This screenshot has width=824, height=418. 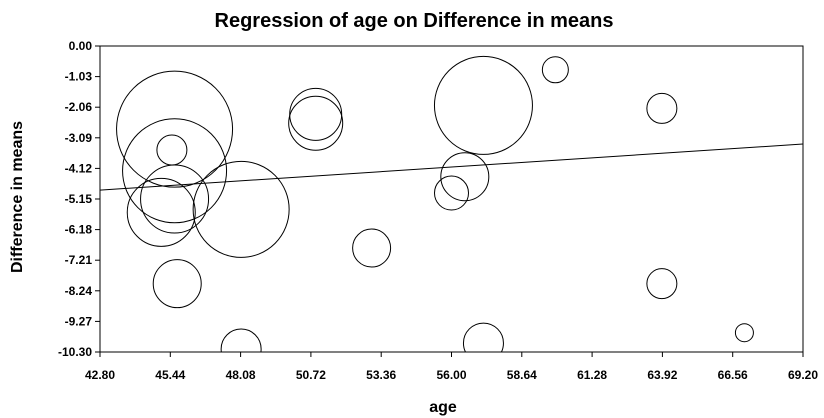 What do you see at coordinates (79, 77) in the screenshot?
I see `y-tick-label: -1.03` at bounding box center [79, 77].